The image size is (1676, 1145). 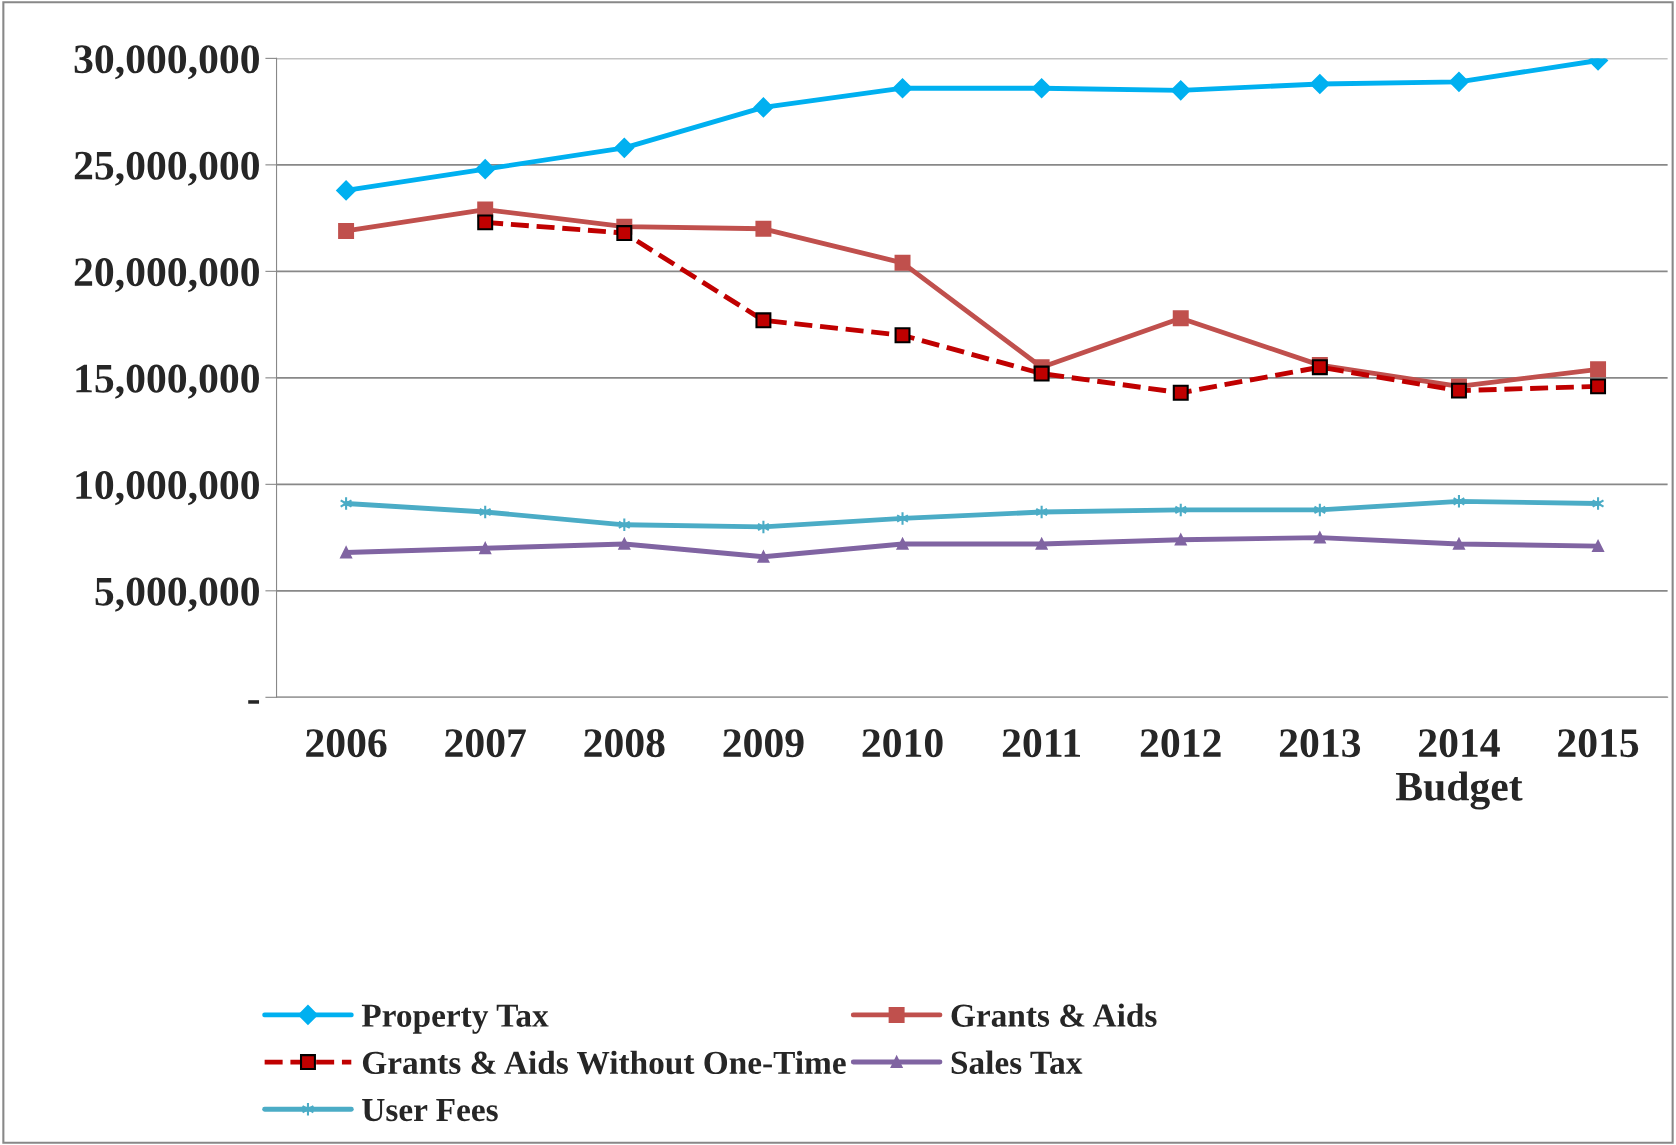 What do you see at coordinates (254, 702) in the screenshot?
I see `y-tick-label: -` at bounding box center [254, 702].